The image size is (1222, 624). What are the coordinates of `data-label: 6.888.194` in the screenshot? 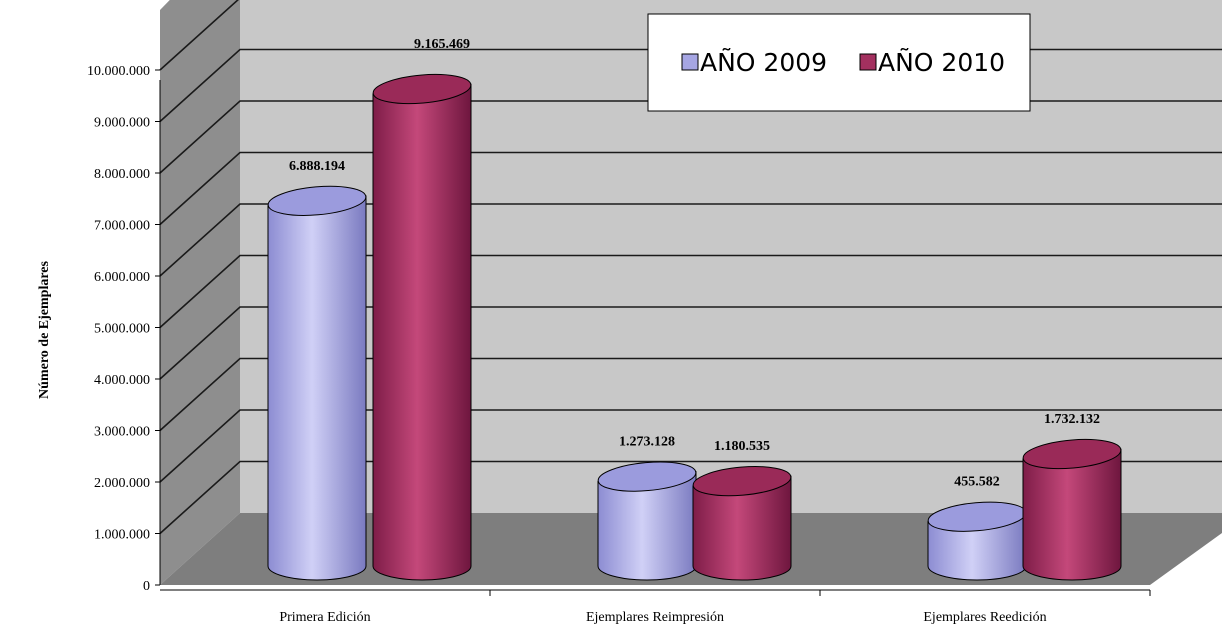 It's located at (317, 166).